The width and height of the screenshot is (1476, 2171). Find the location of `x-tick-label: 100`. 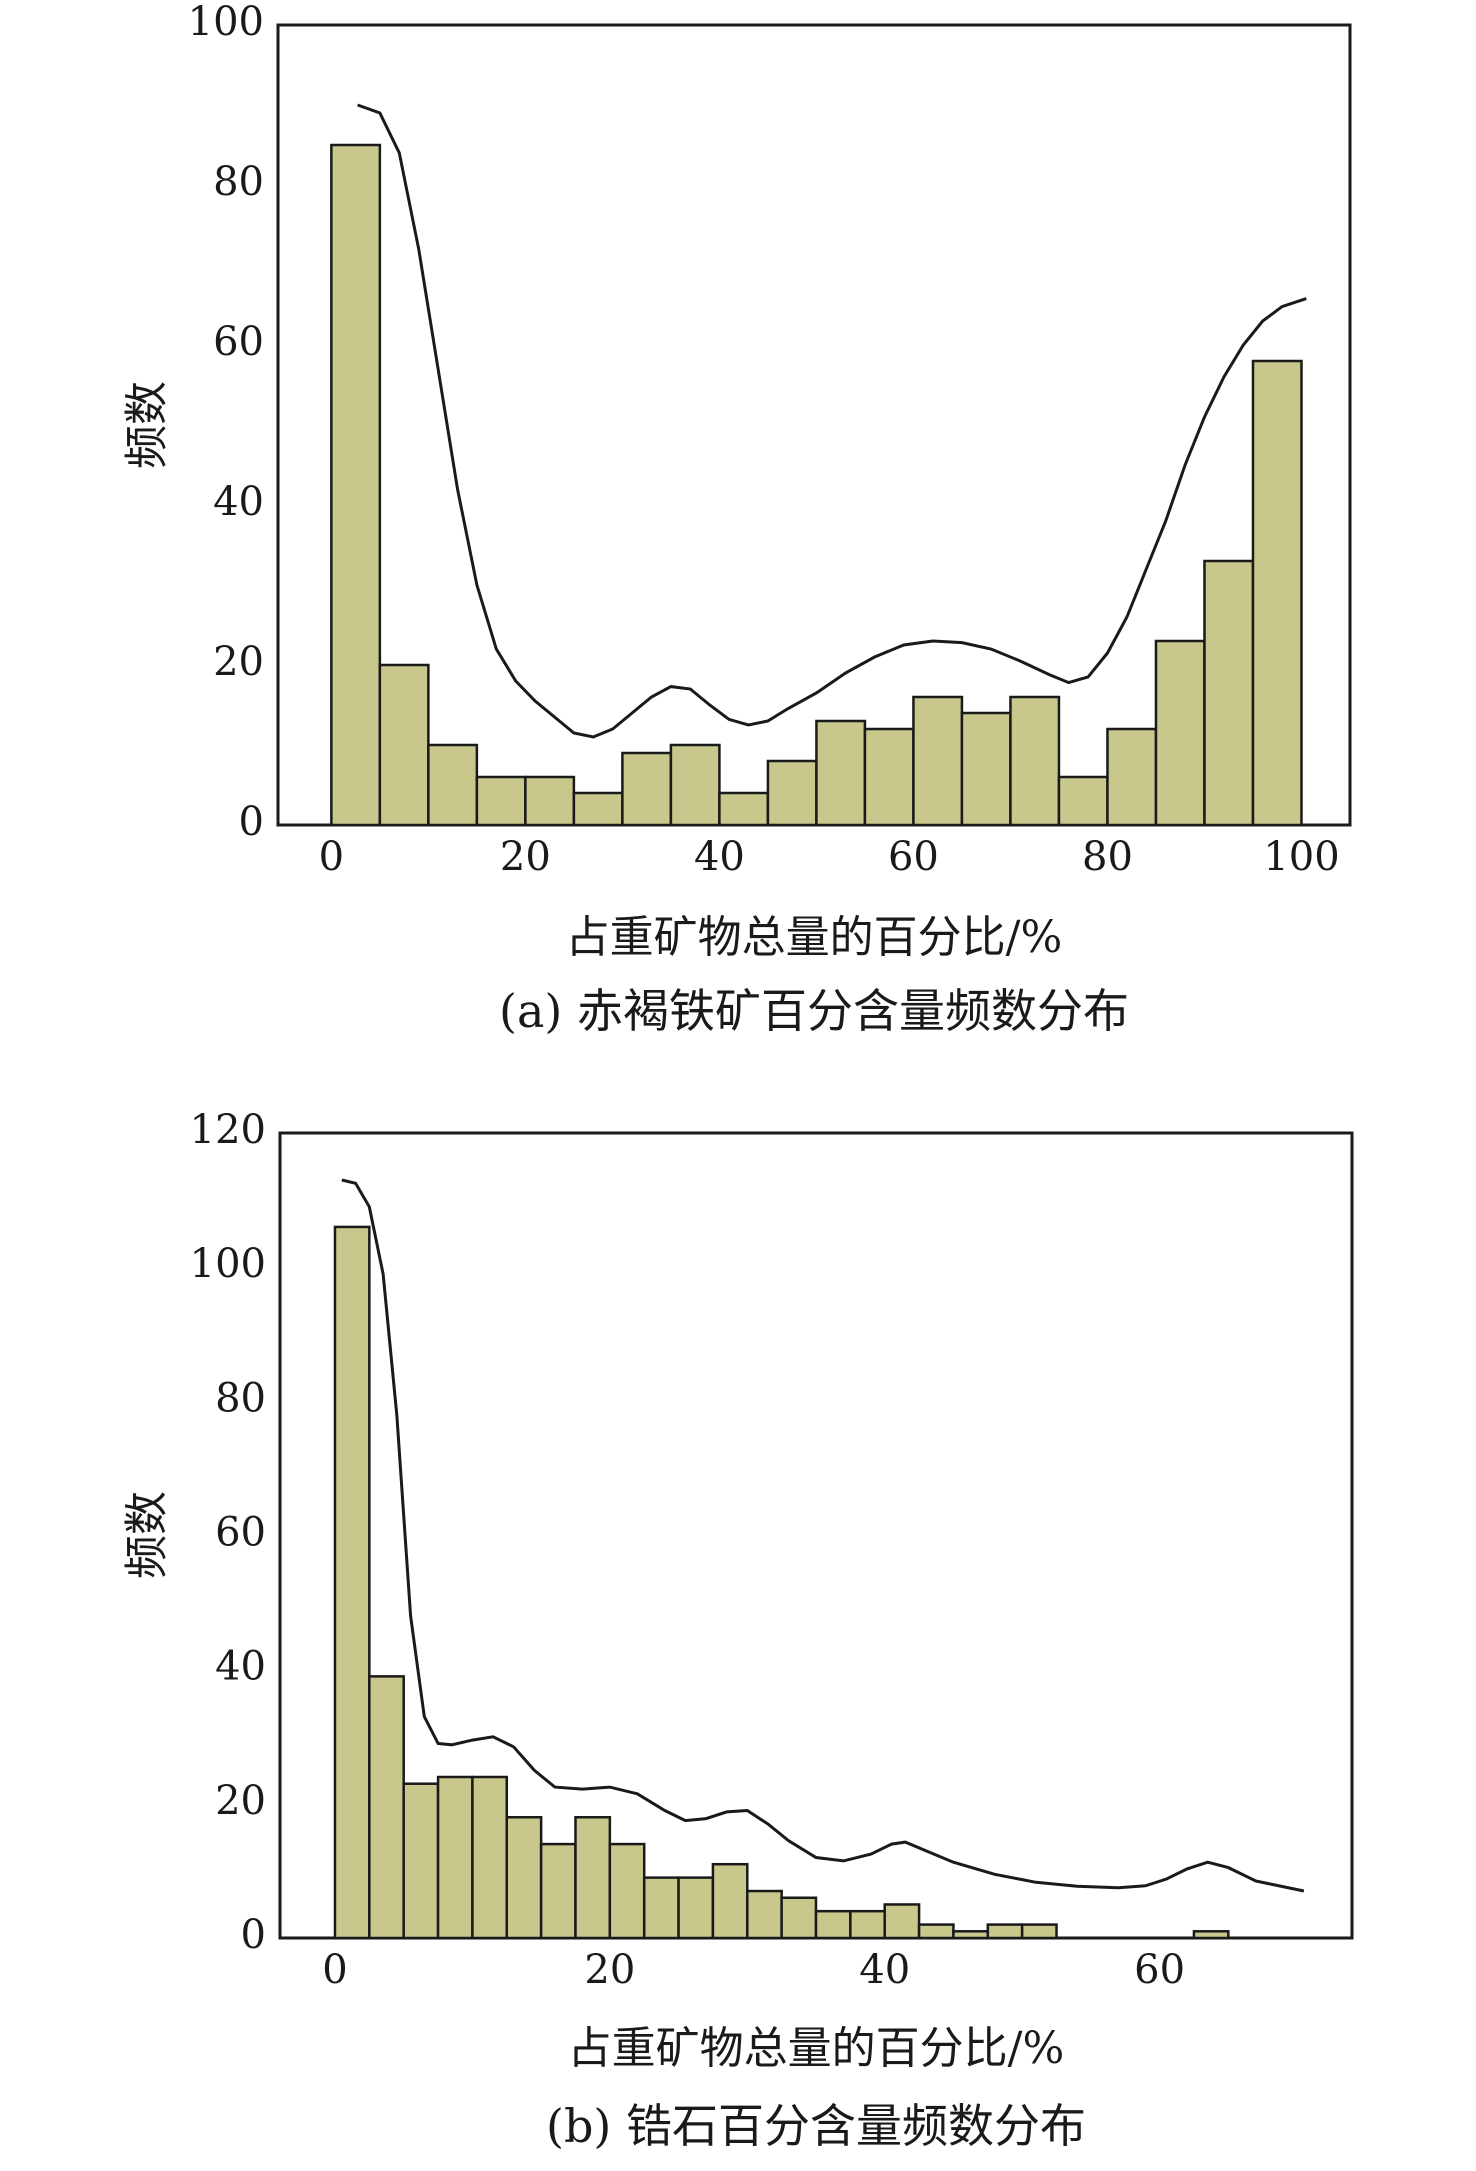

x-tick-label: 100 is located at coordinates (1301, 857).